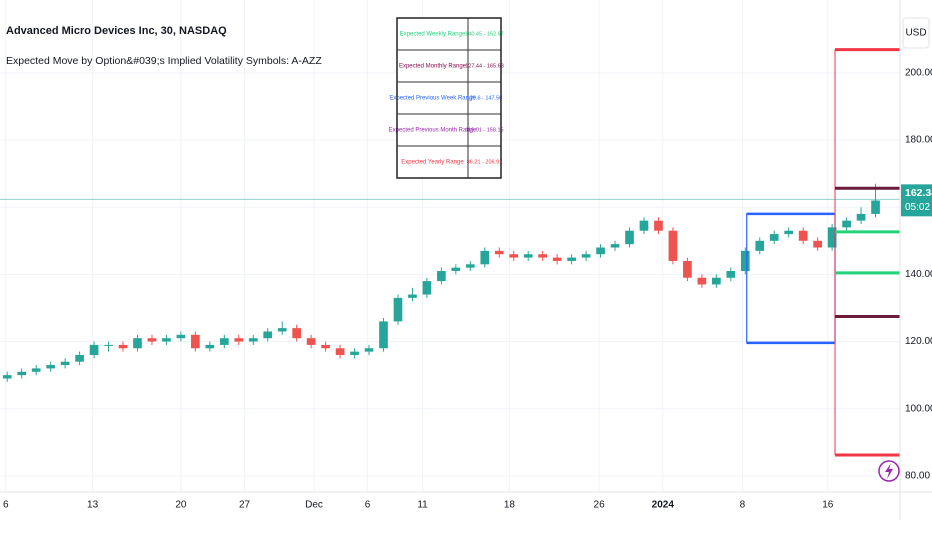 This screenshot has width=932, height=550. I want to click on table-label: Expected Weekly Range, so click(433, 35).